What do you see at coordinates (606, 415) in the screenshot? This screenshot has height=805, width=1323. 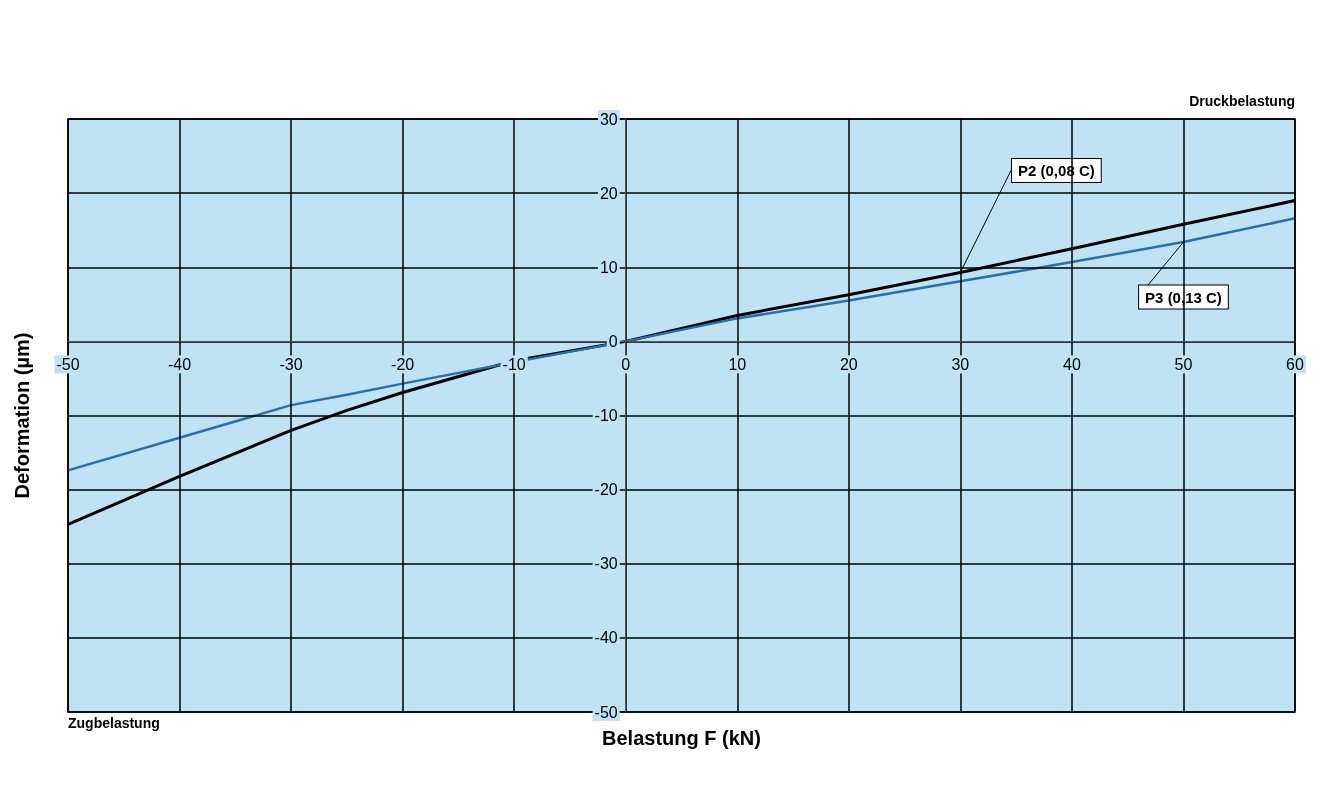 I see `y-tick-label: -10` at bounding box center [606, 415].